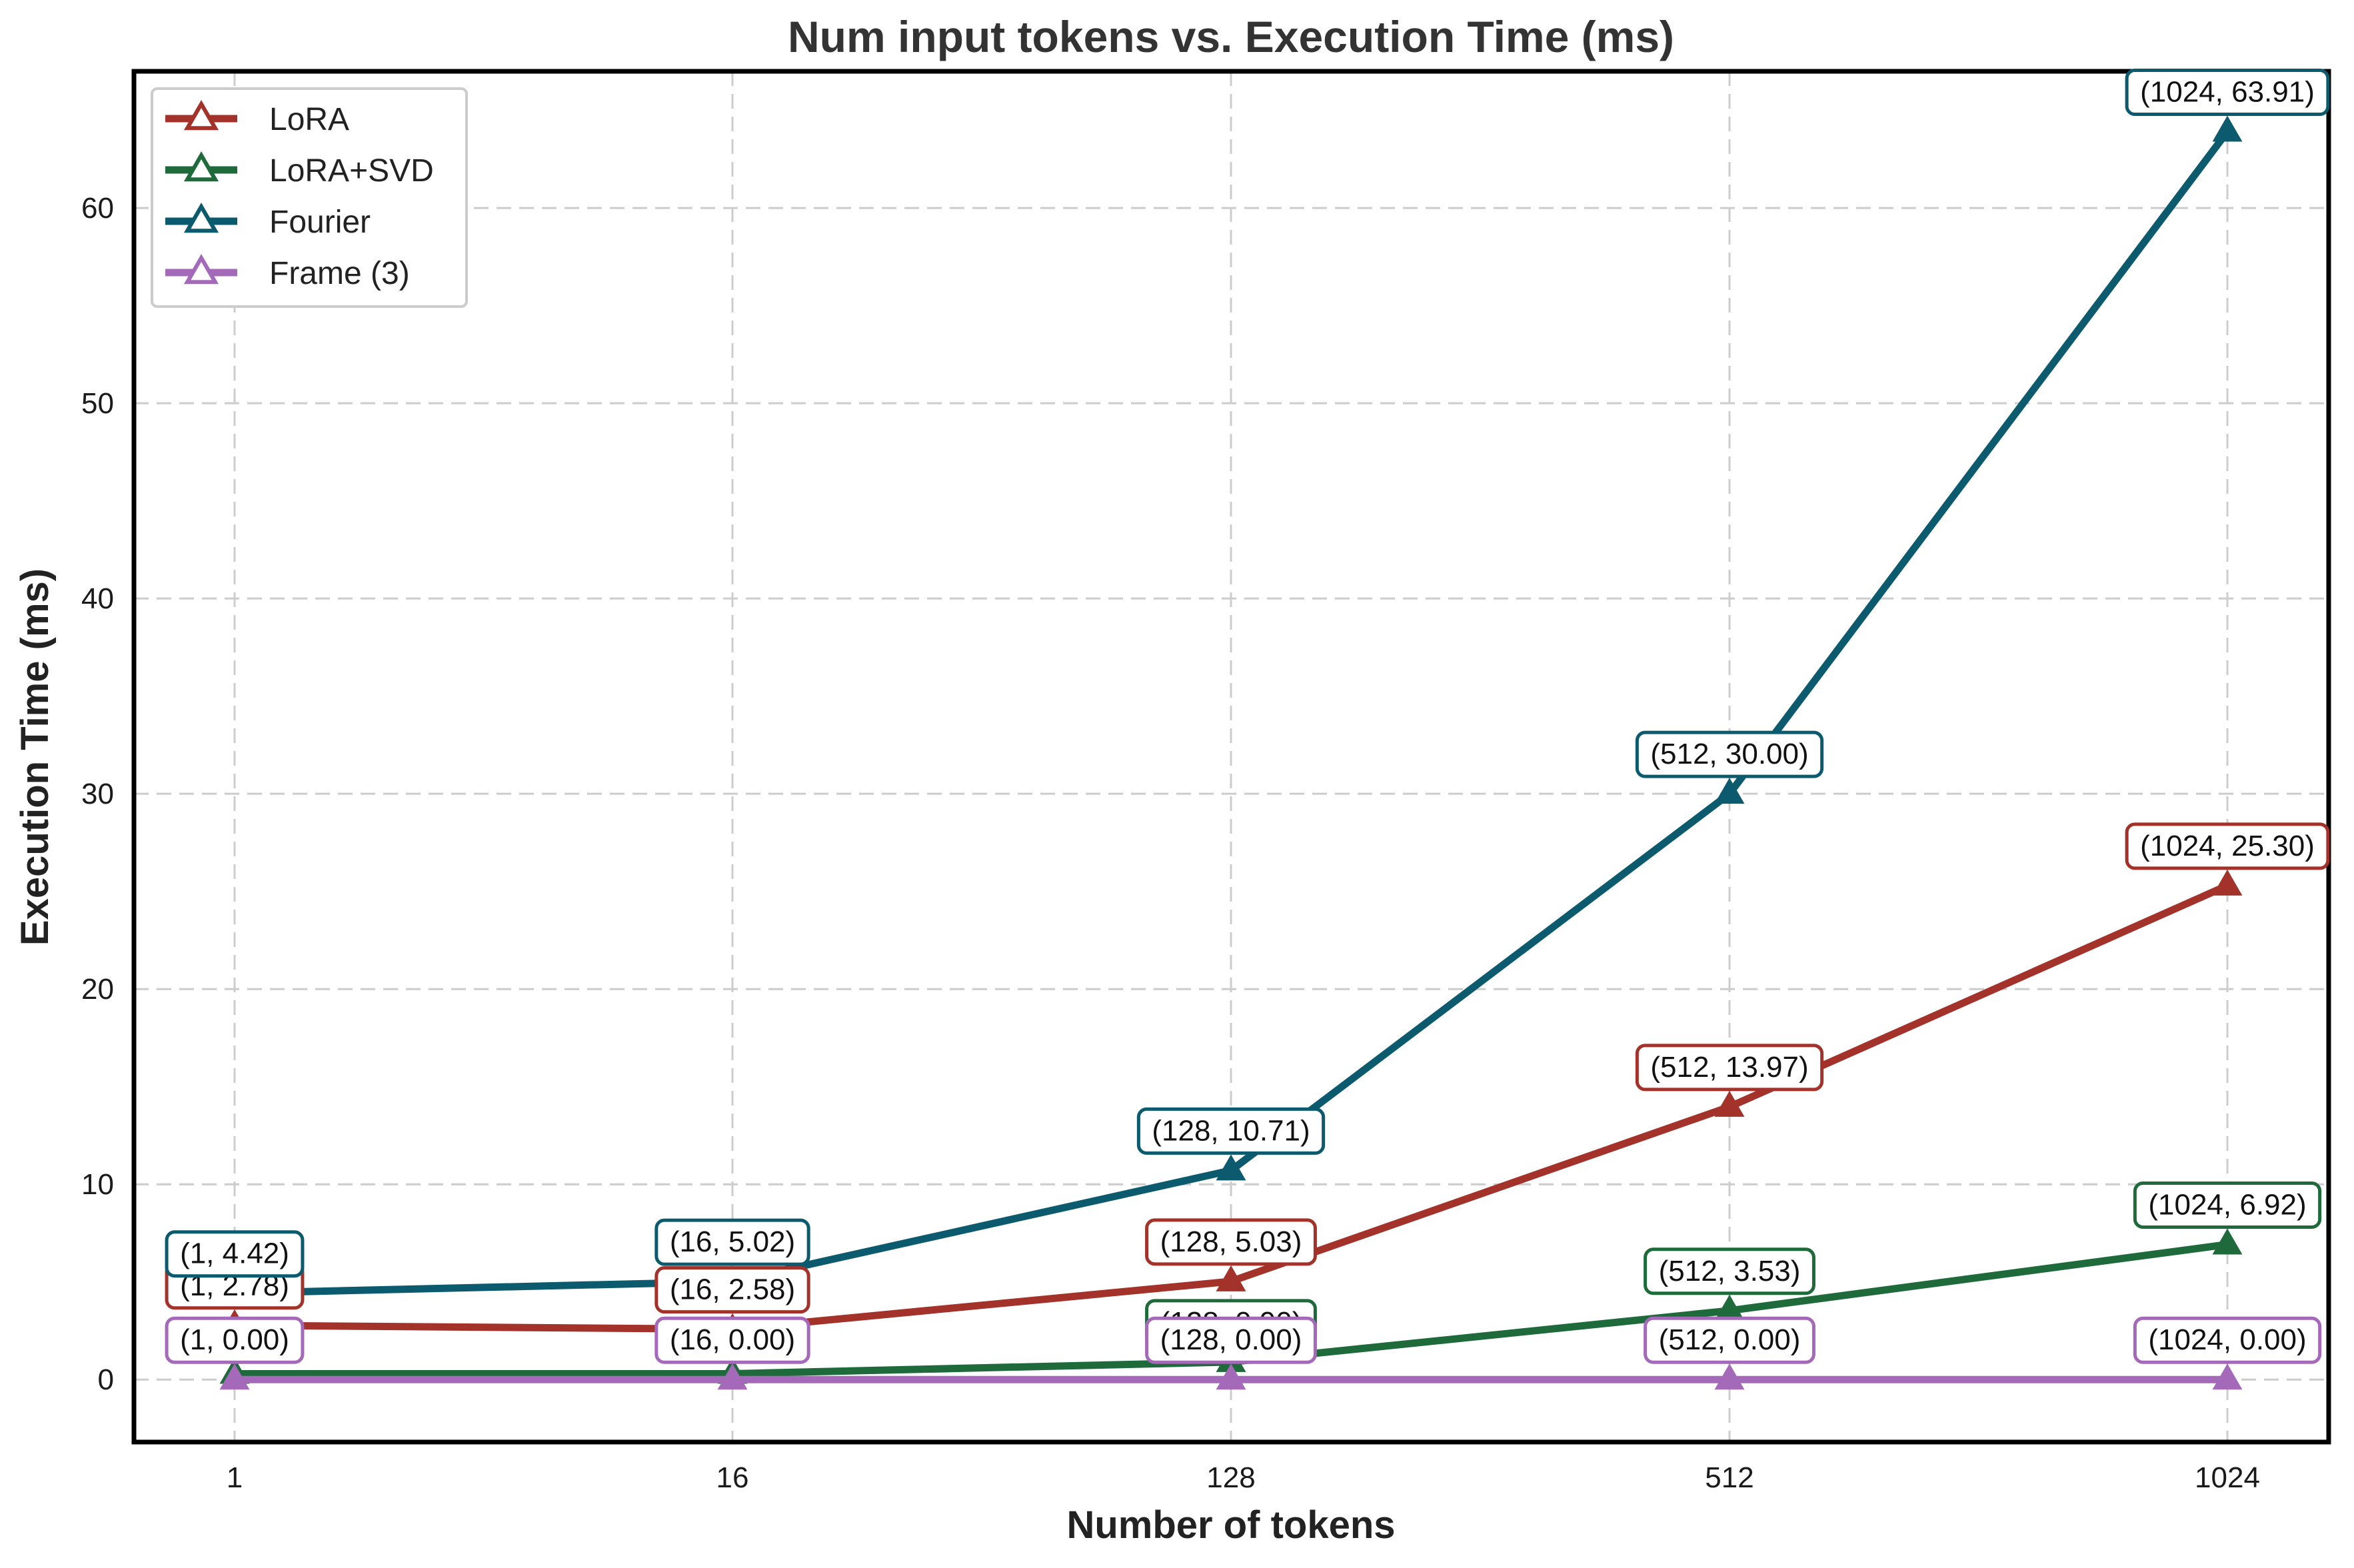 The image size is (2354, 1568). Describe the element at coordinates (235, 1478) in the screenshot. I see `x-tick-label: 1` at that location.